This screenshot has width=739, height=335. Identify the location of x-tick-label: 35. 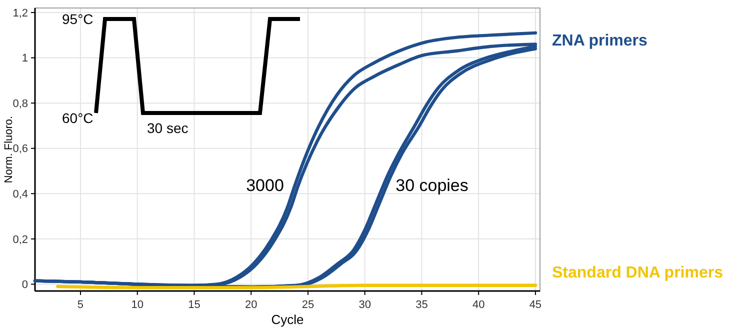
(422, 305).